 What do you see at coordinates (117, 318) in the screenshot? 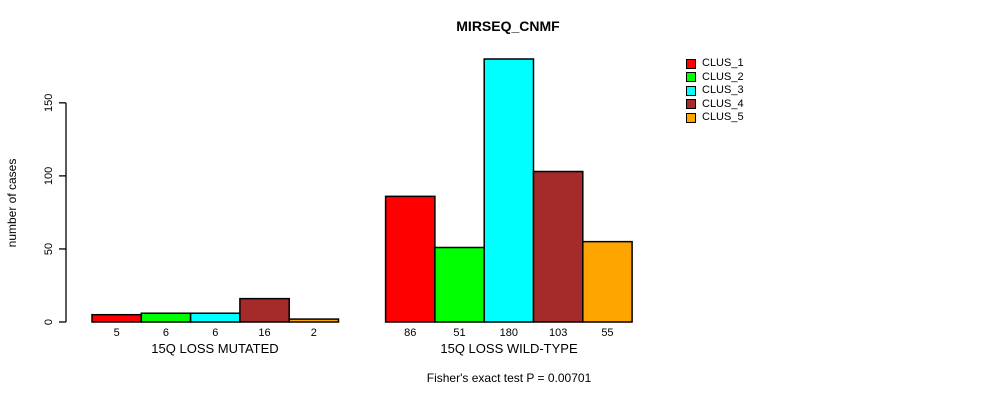
I see `bar-clus_1-group0` at bounding box center [117, 318].